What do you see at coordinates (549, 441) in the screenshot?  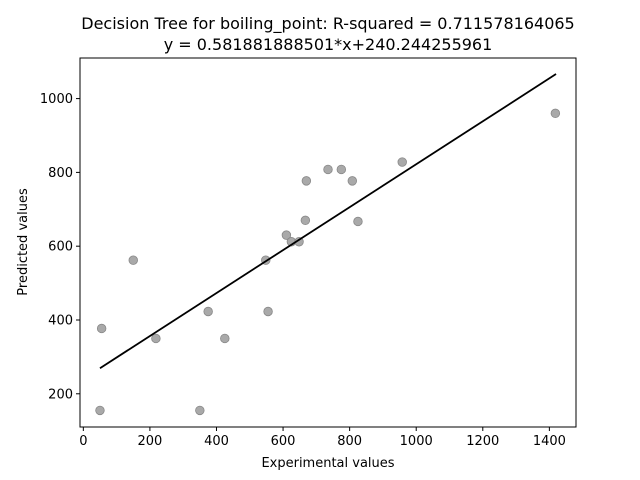 I see `x-tick-label-1400: 1400` at bounding box center [549, 441].